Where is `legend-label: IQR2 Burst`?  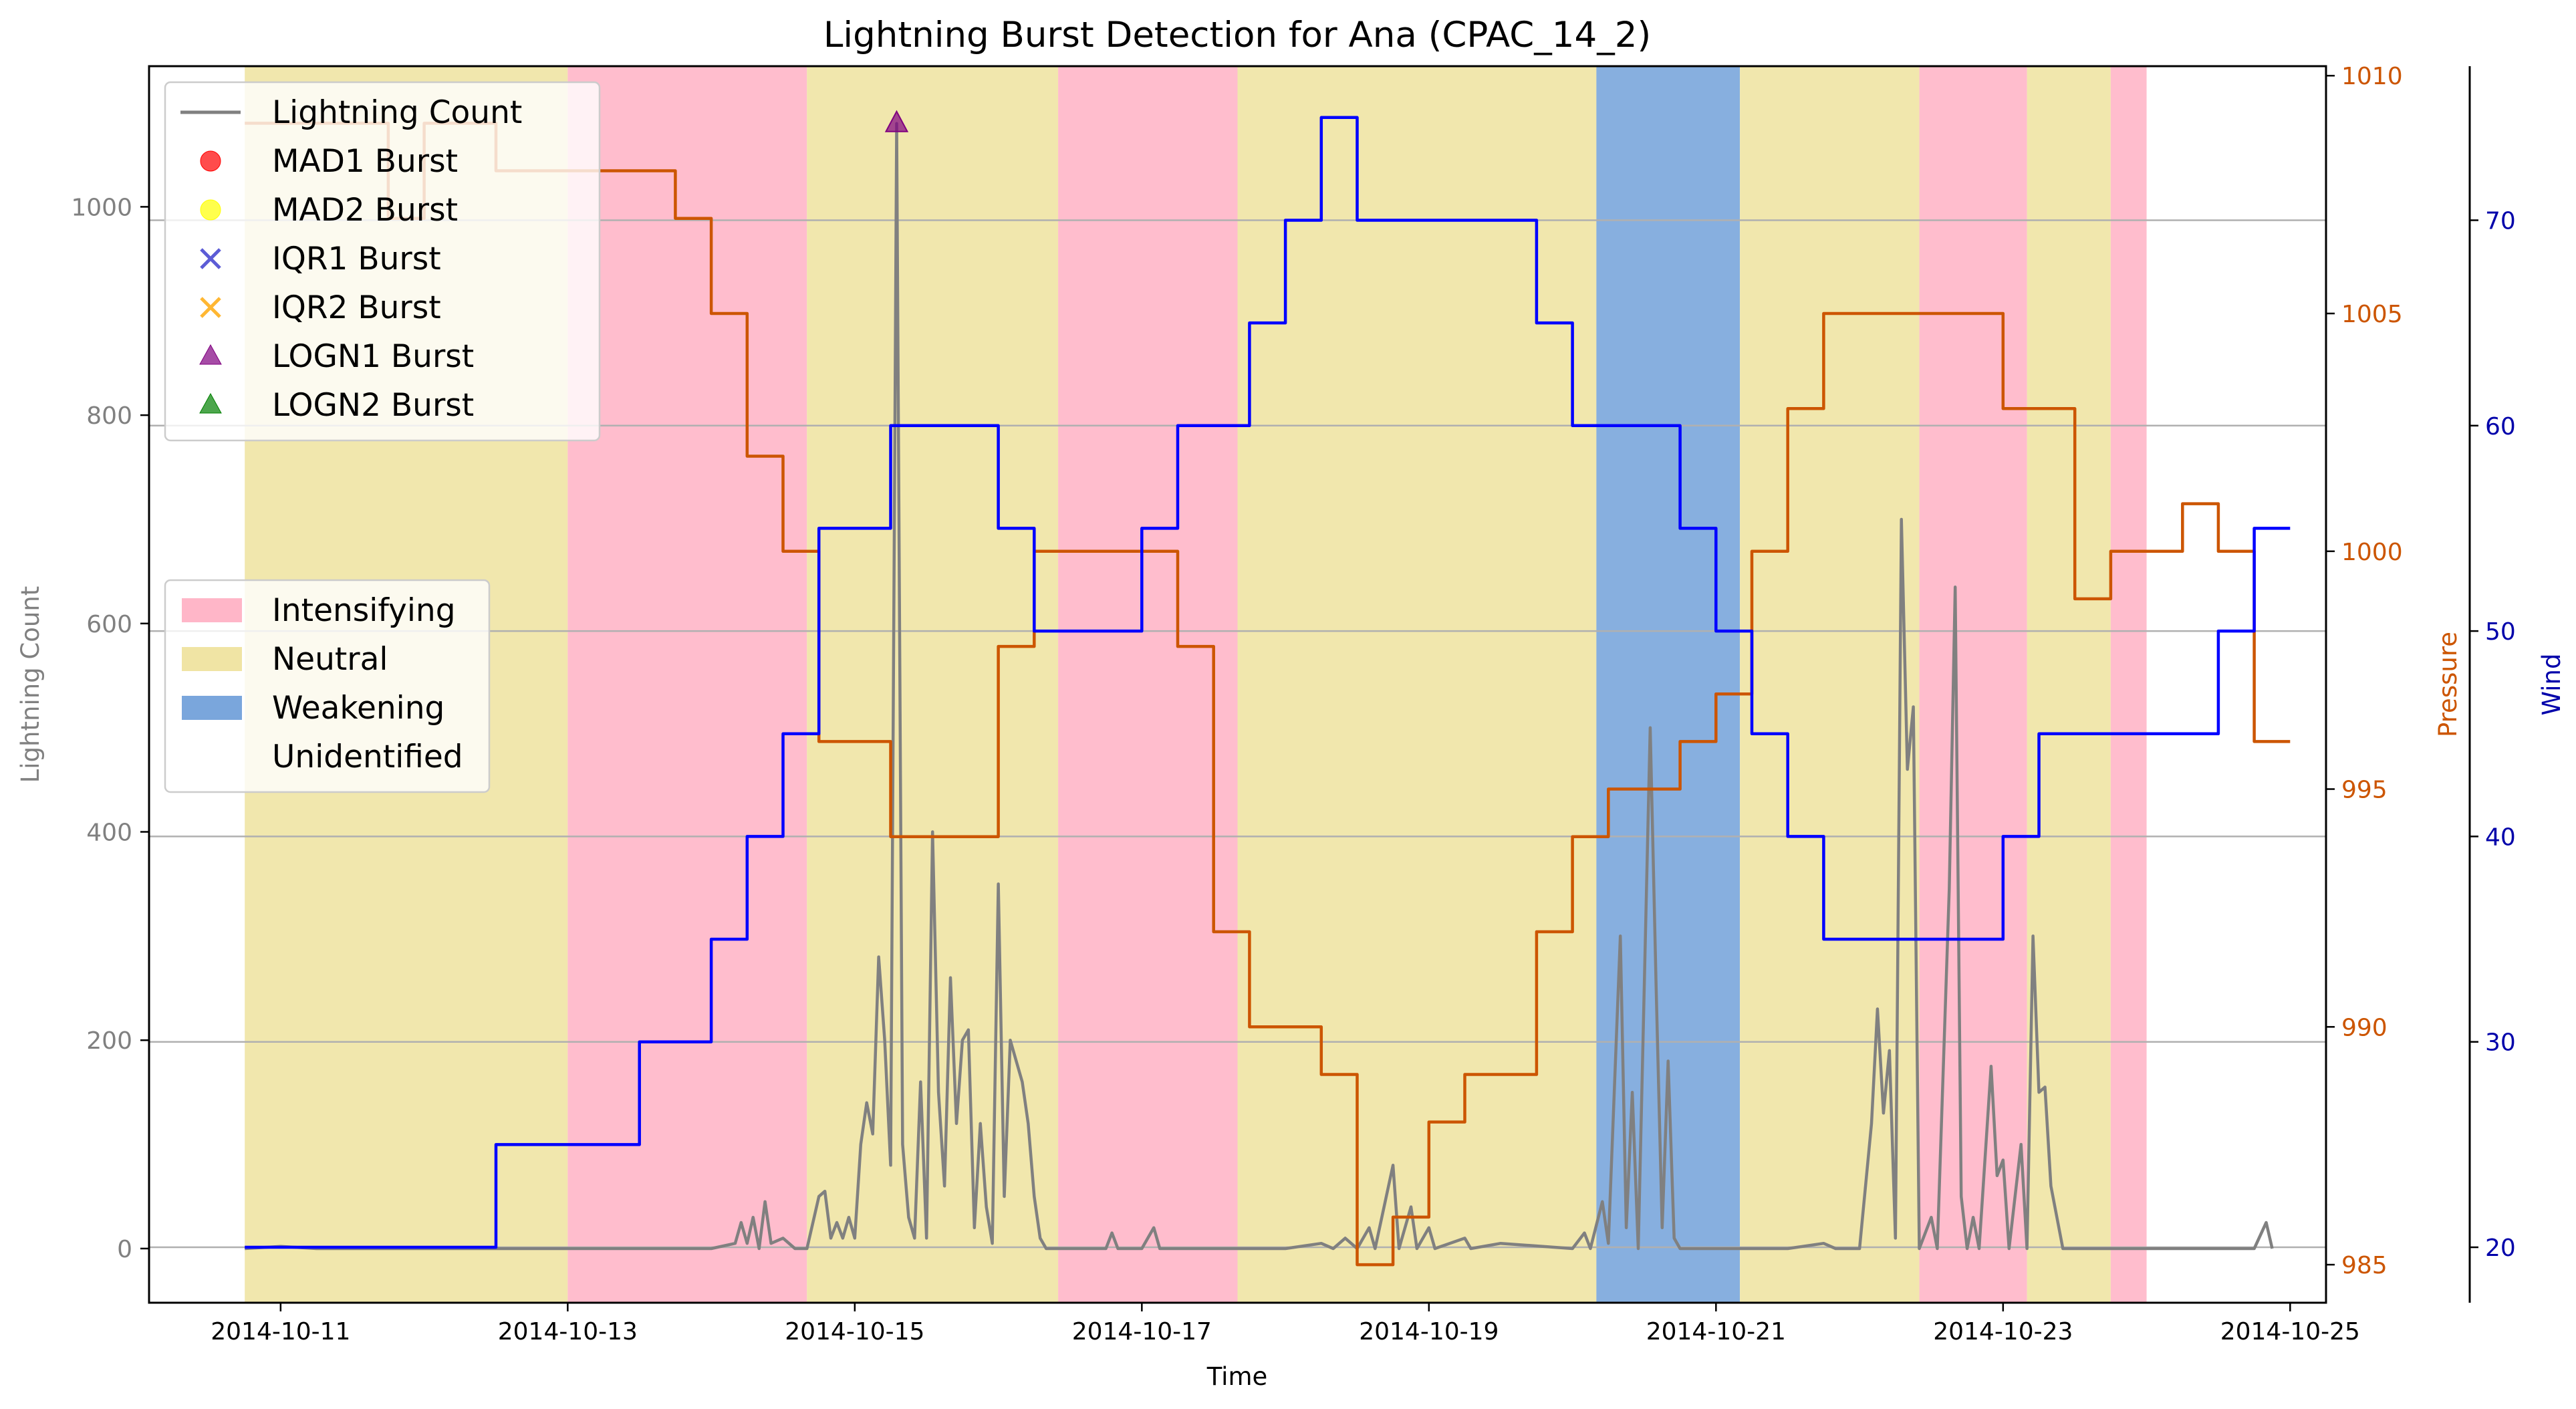
legend-label: IQR2 Burst is located at coordinates (356, 307).